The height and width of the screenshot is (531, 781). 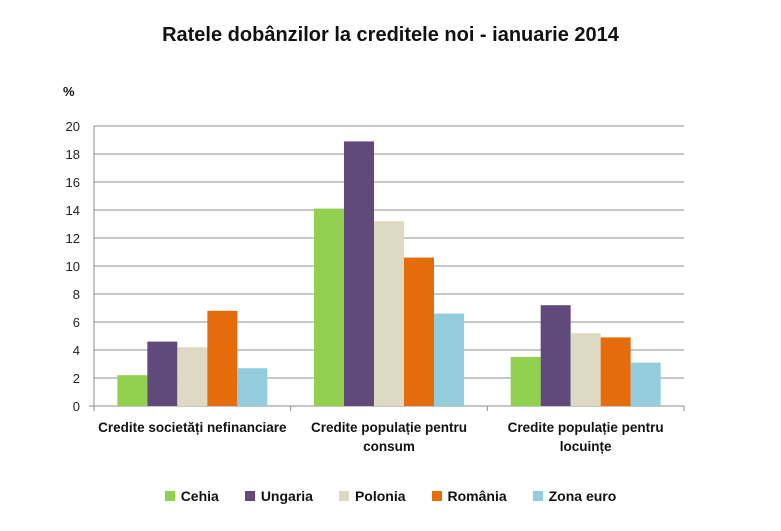 I want to click on y-tick-label: 12, so click(x=73, y=238).